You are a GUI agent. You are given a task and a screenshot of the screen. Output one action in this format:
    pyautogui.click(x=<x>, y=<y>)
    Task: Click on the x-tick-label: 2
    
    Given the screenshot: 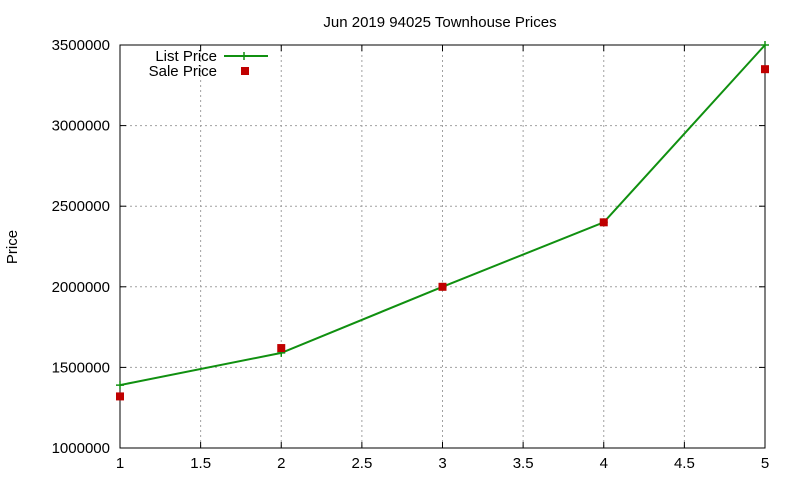 What is the action you would take?
    pyautogui.click(x=281, y=463)
    